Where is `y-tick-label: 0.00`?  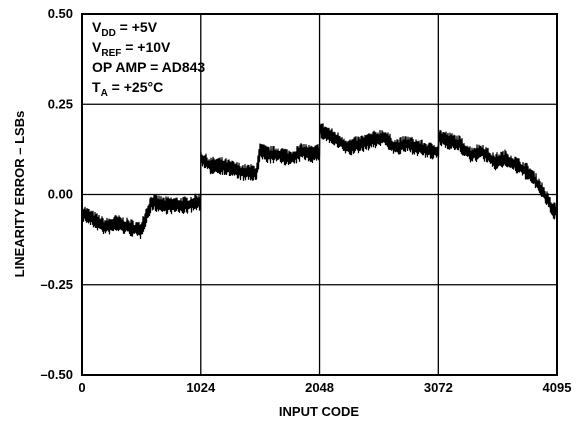 y-tick-label: 0.00 is located at coordinates (60, 194).